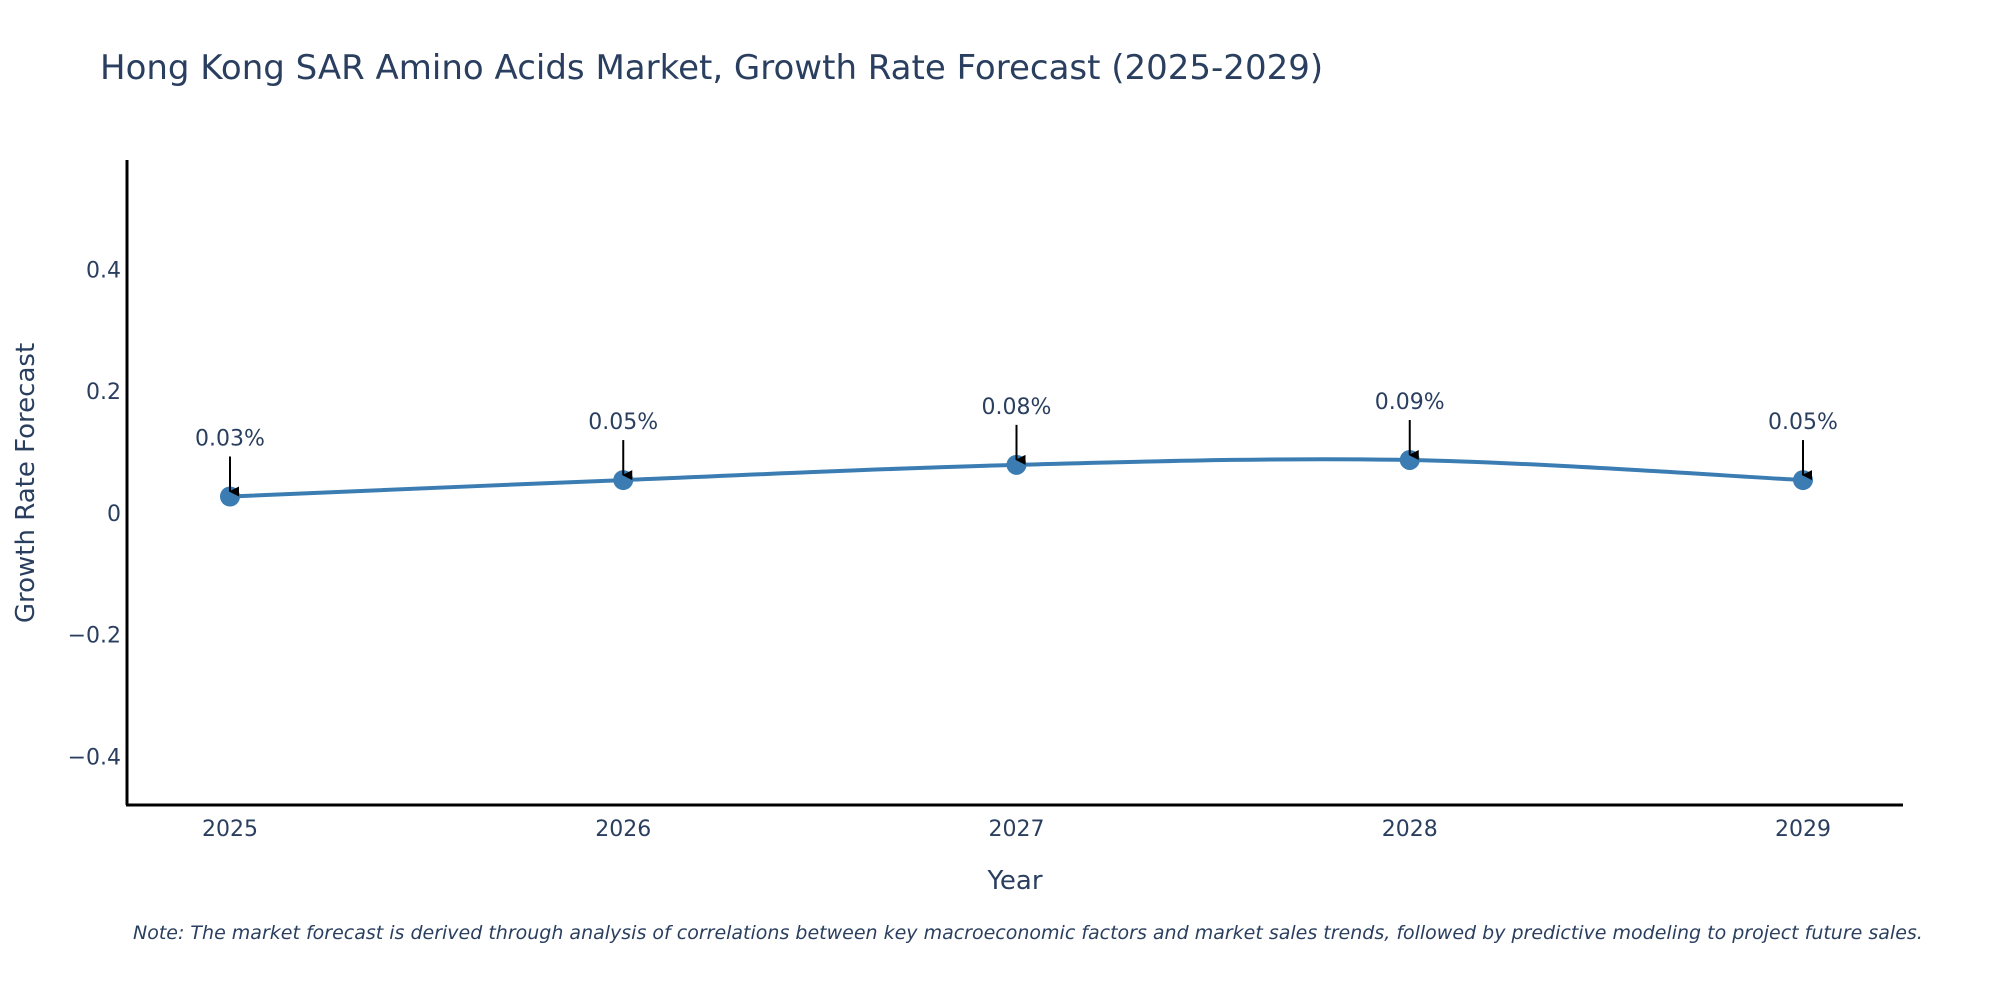 The height and width of the screenshot is (1000, 2000). Describe the element at coordinates (94, 636) in the screenshot. I see `y-tick-label: −0.2` at that location.